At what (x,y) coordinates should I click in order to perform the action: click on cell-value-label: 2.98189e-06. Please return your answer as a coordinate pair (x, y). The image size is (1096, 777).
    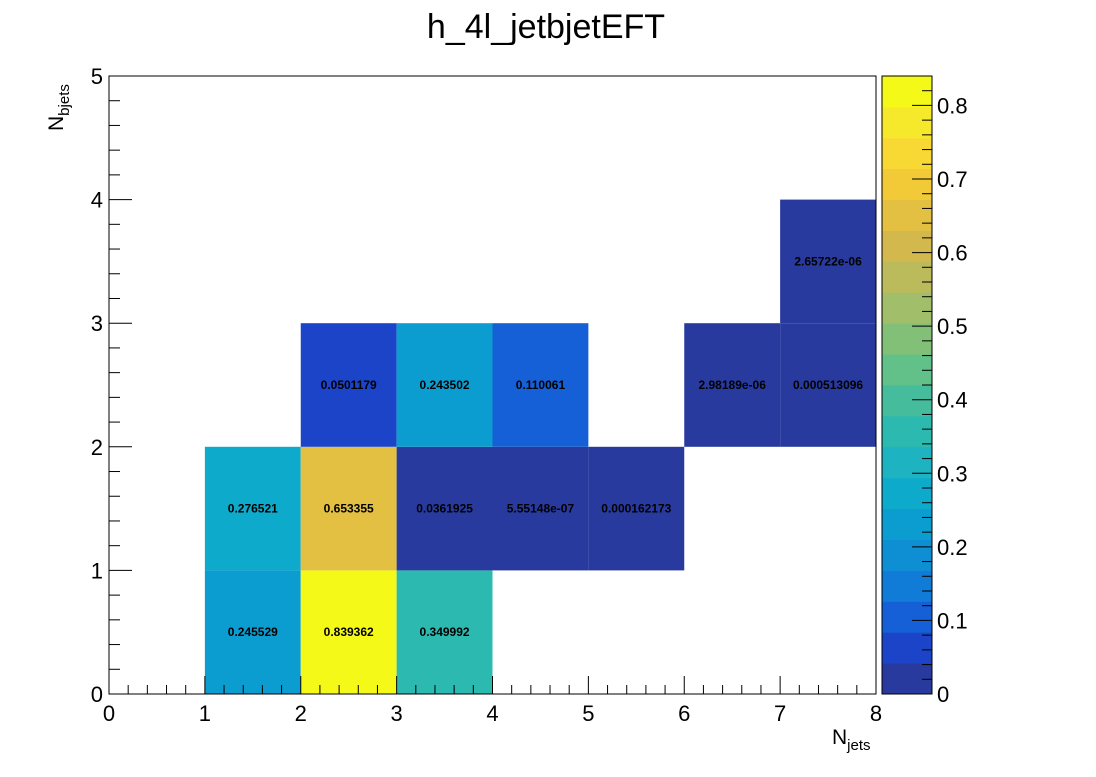
    Looking at the image, I should click on (732, 385).